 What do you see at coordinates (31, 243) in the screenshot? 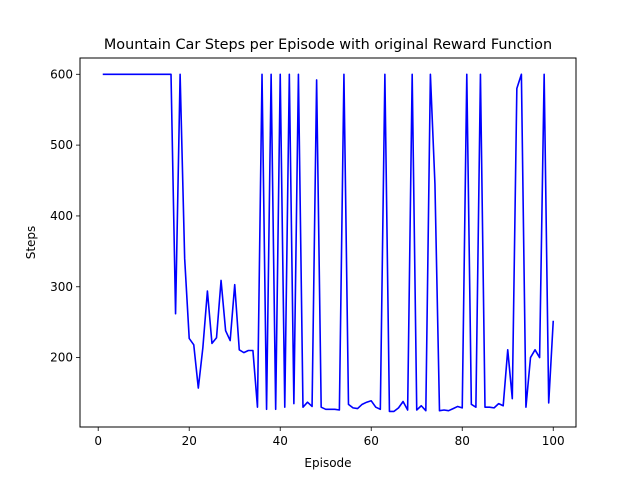
I see `y-axis-label: Steps` at bounding box center [31, 243].